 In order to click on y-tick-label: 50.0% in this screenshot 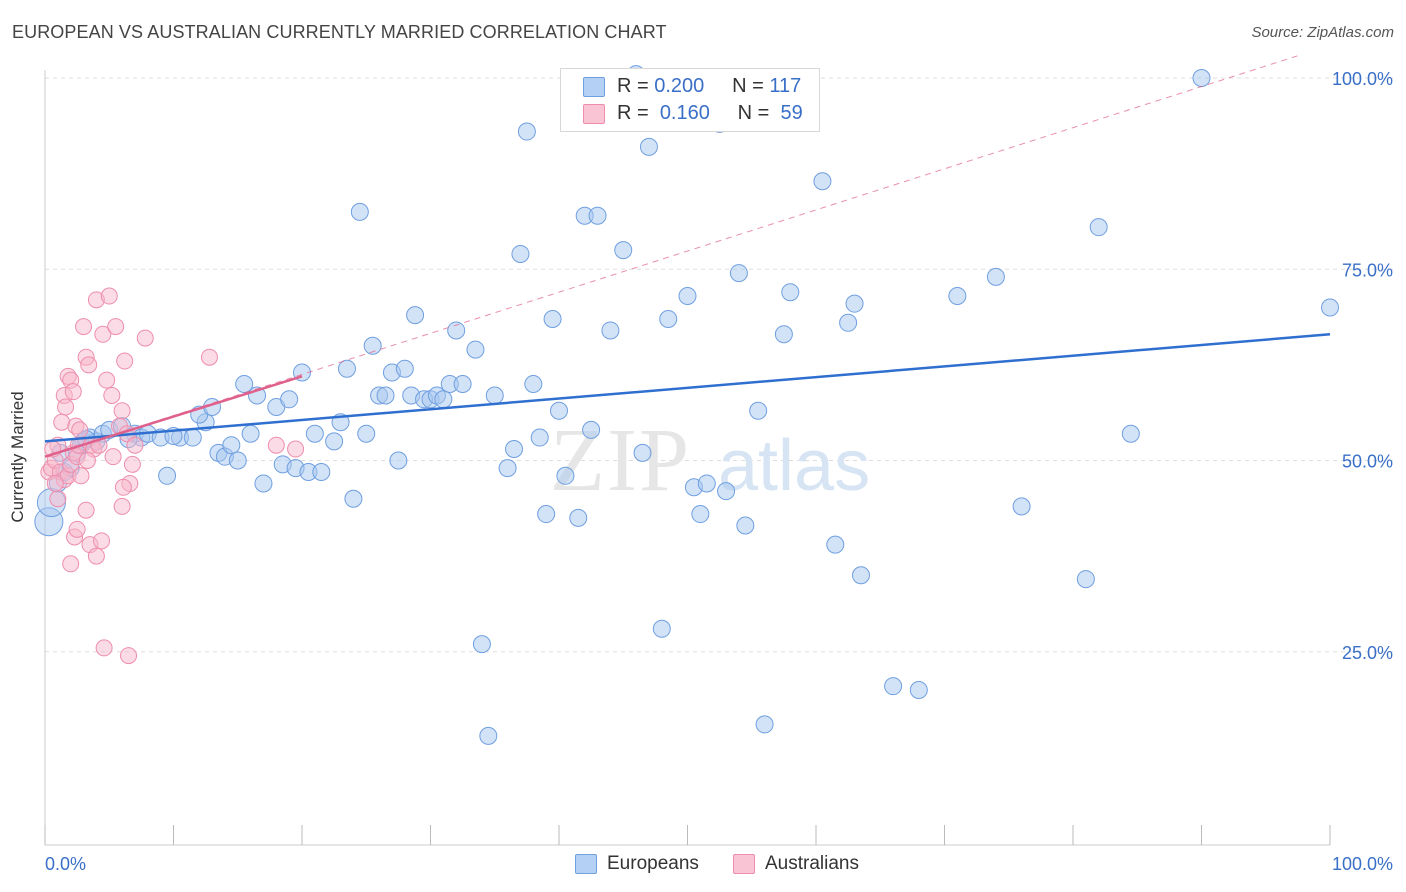, I will do `click(1367, 462)`.